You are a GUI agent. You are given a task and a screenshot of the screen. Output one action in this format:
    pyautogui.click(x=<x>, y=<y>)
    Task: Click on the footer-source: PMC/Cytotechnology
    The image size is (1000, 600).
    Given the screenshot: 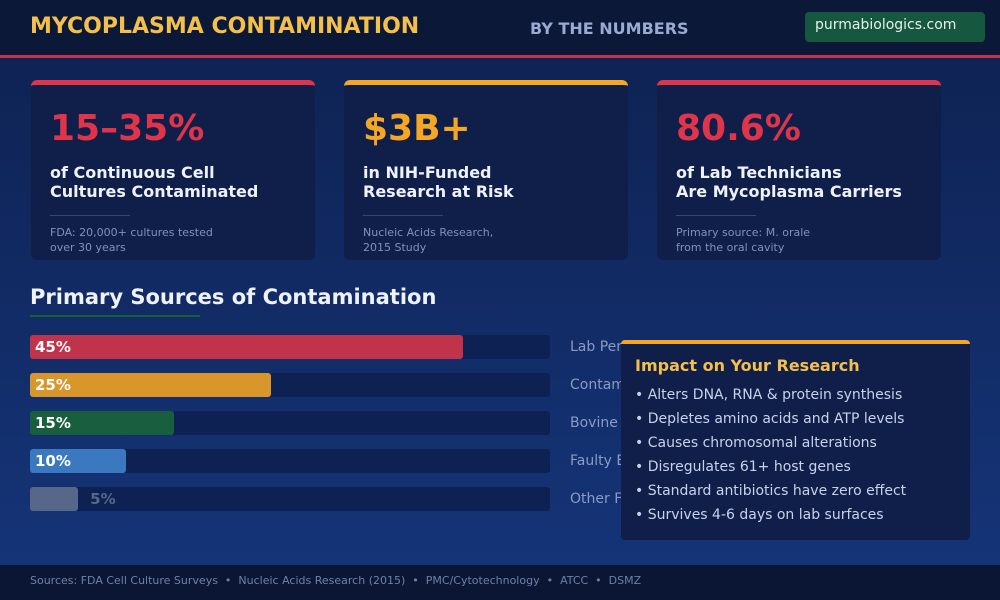 What is the action you would take?
    pyautogui.click(x=472, y=580)
    